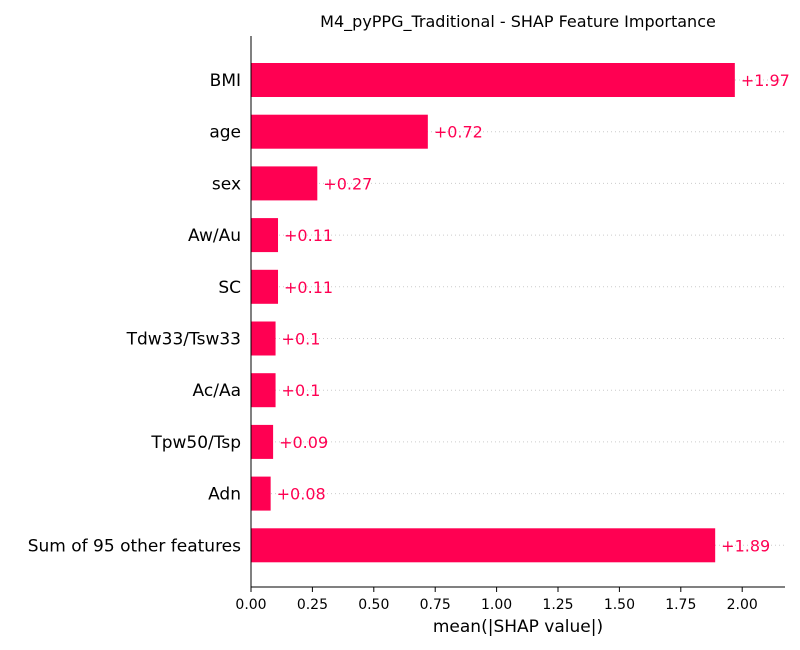 This screenshot has width=800, height=650. What do you see at coordinates (301, 494) in the screenshot?
I see `value-label: +0.08` at bounding box center [301, 494].